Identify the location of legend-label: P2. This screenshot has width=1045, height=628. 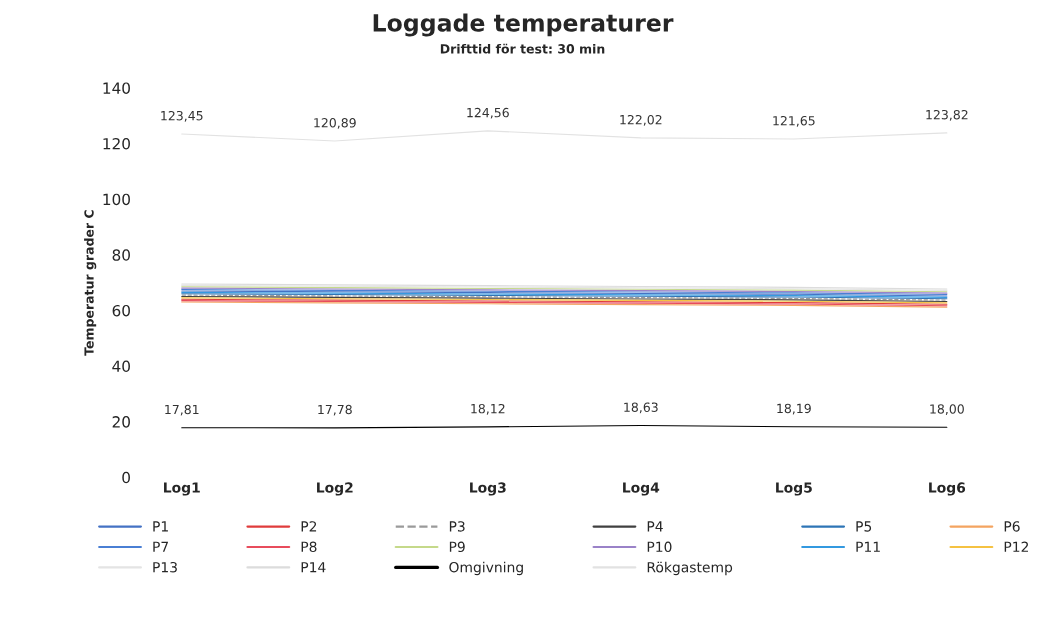
(309, 526).